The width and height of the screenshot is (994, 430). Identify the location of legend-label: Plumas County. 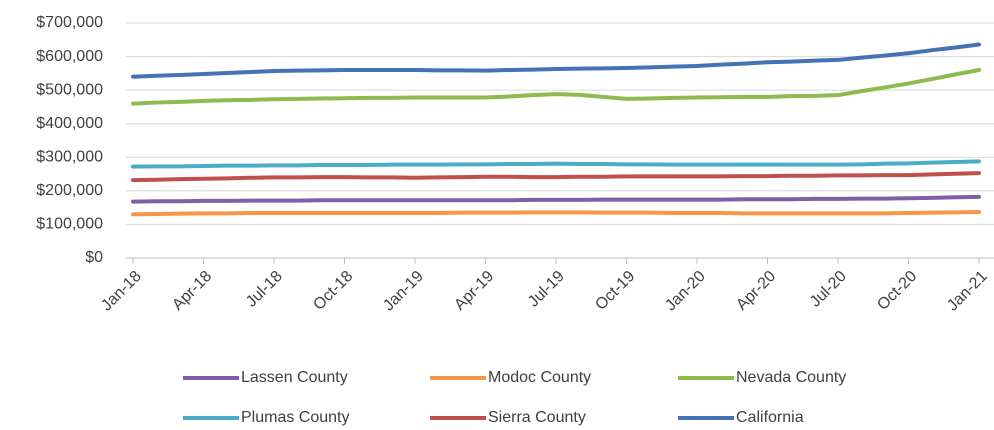
(295, 417).